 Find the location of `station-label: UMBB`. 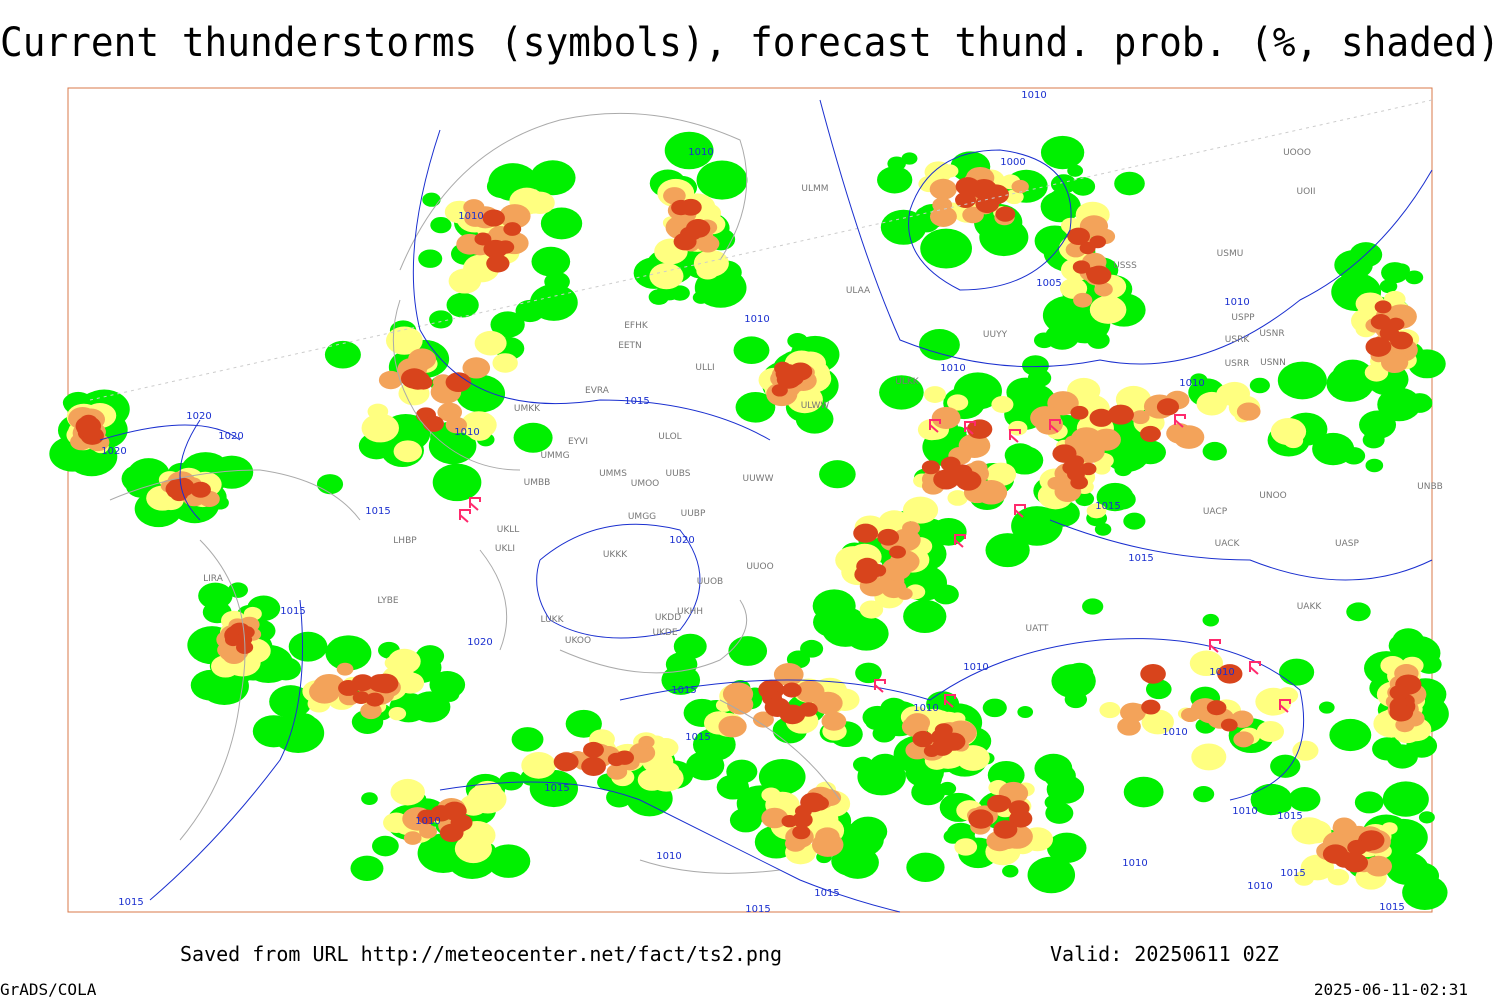

station-label: UMBB is located at coordinates (537, 483).